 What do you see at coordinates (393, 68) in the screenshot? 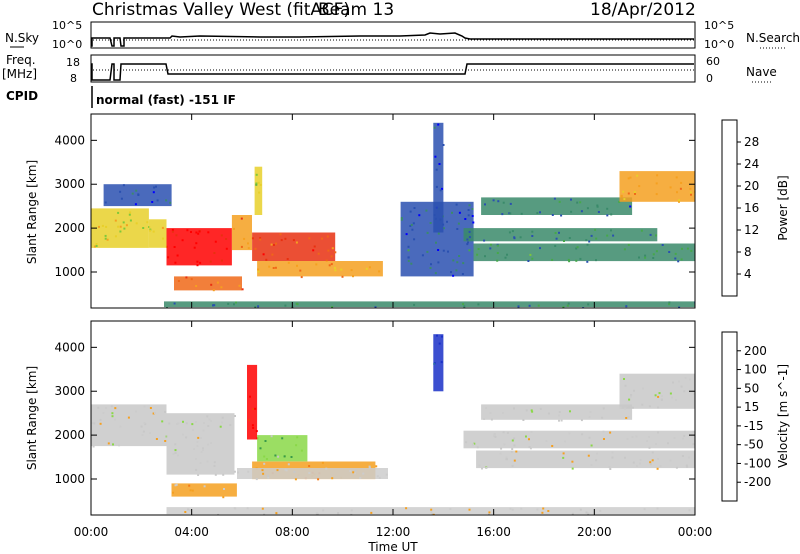
I see `freq-panel` at bounding box center [393, 68].